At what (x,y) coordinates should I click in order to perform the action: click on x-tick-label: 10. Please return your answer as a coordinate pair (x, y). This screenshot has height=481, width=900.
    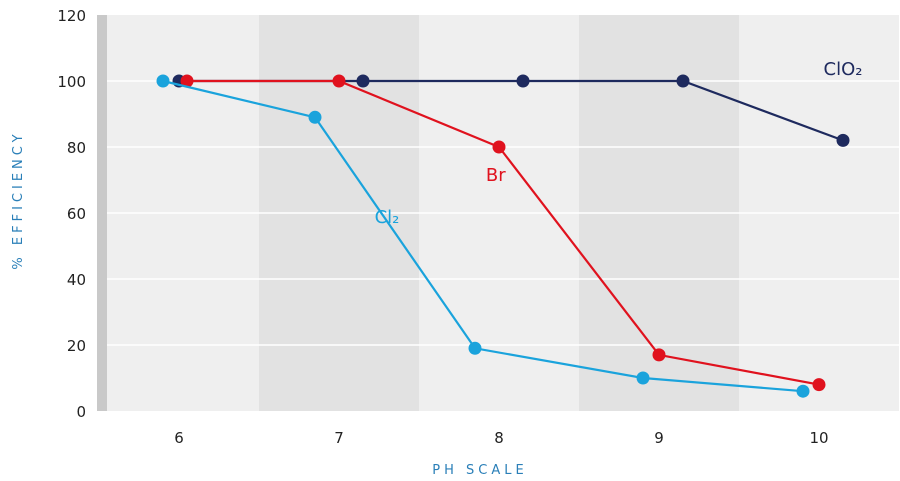
    Looking at the image, I should click on (818, 438).